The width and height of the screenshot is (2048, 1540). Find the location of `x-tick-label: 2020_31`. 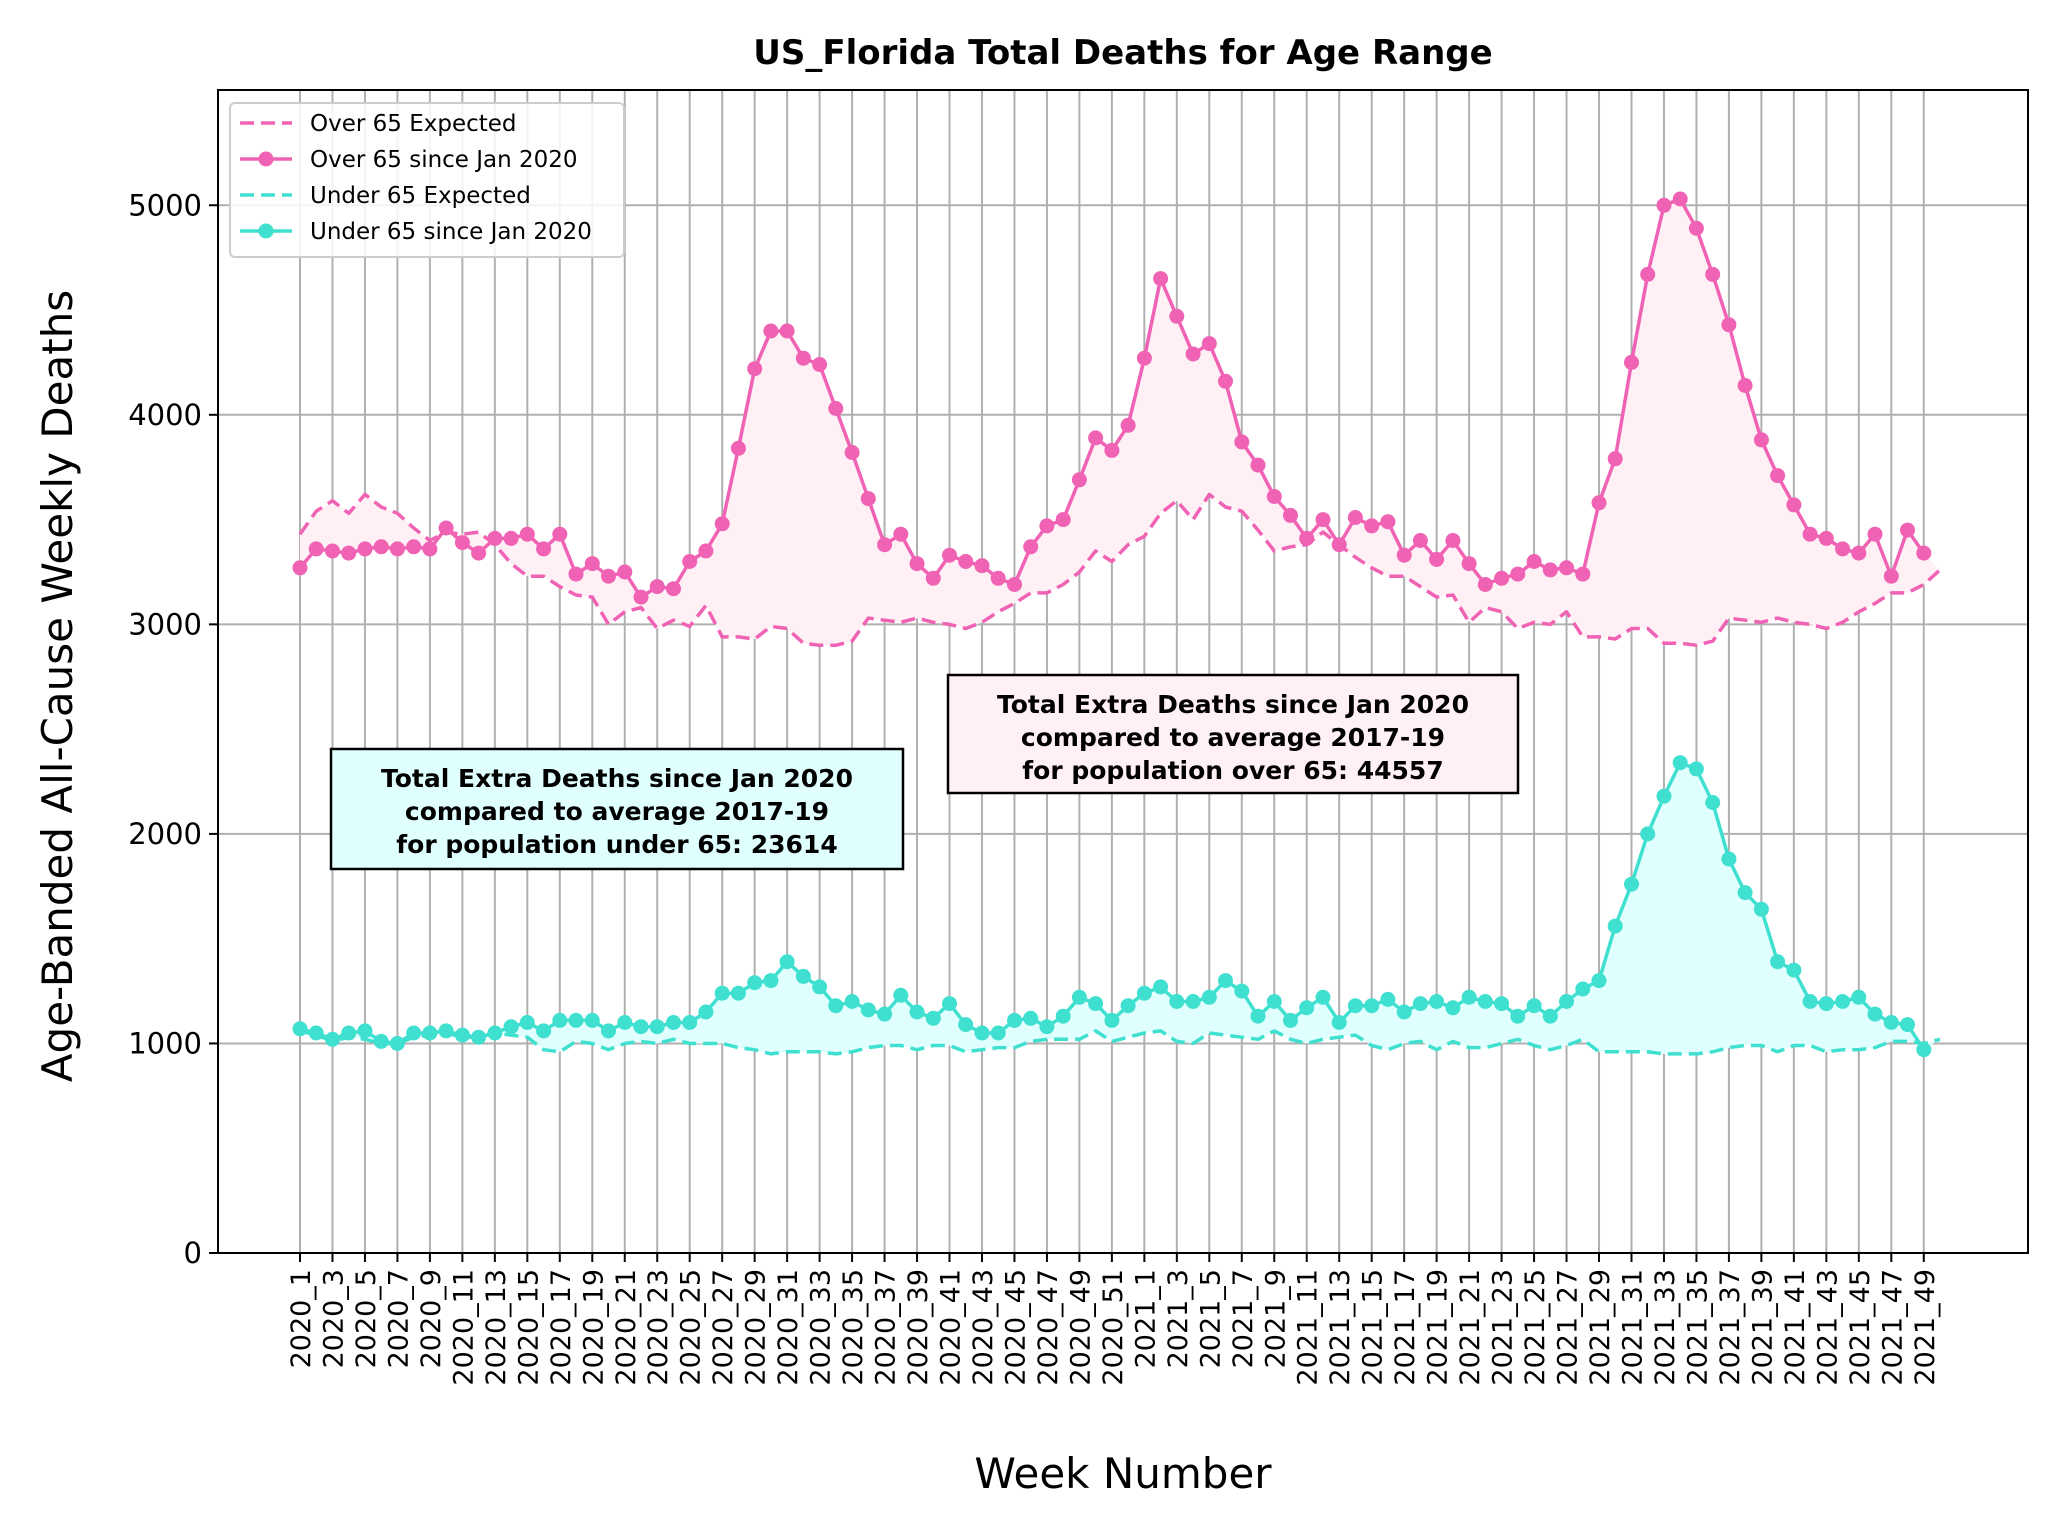

x-tick-label: 2020_31 is located at coordinates (788, 1327).